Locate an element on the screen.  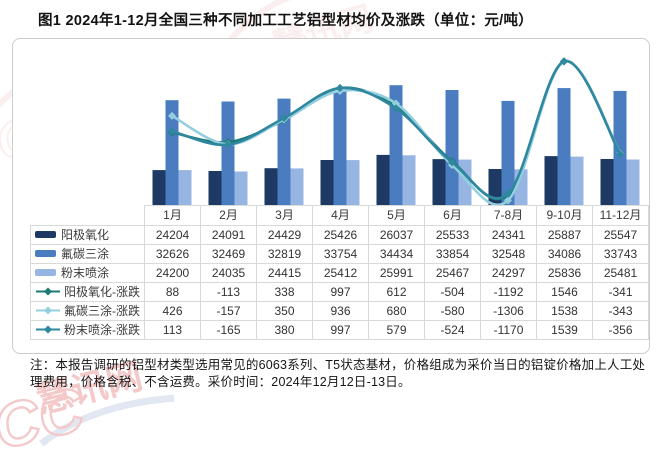
marker-粉末喷涂-涨跌-3月 is located at coordinates (284, 118).